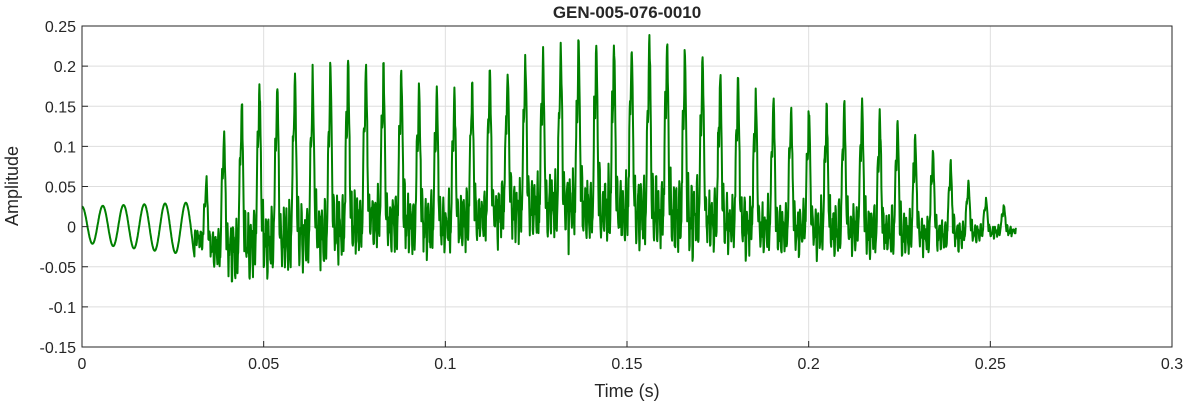 Image resolution: width=1188 pixels, height=404 pixels. I want to click on y-tick-label: -0.1, so click(62, 308).